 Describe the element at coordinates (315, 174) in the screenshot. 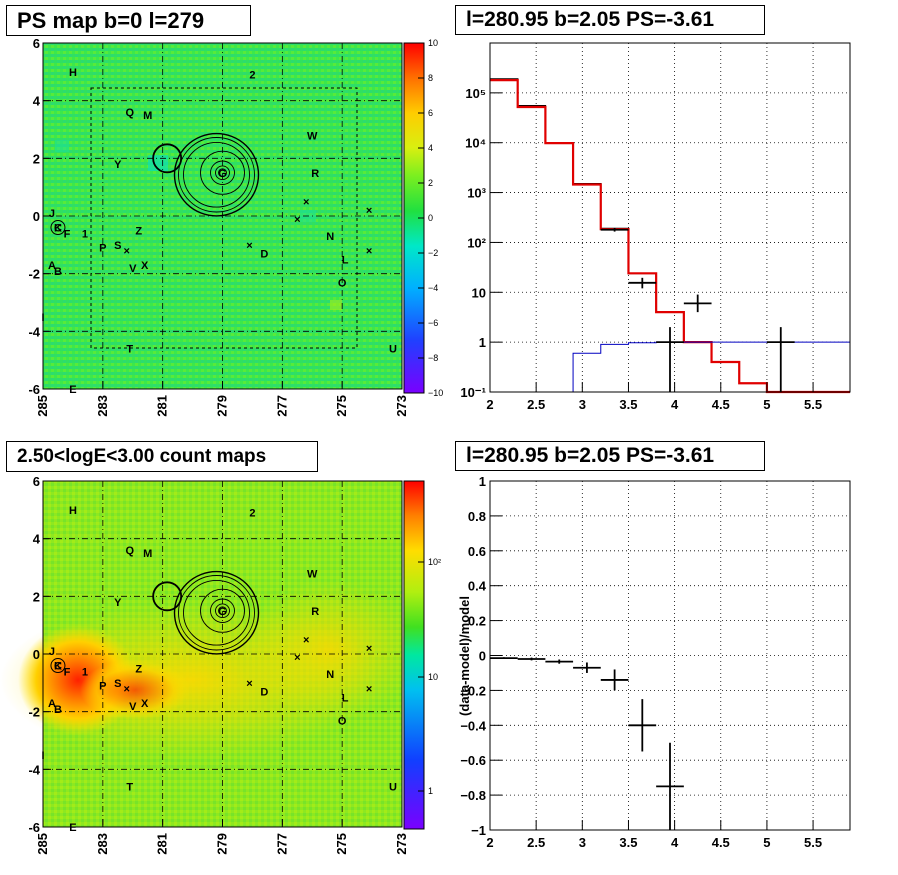

I see `source-label: R` at that location.